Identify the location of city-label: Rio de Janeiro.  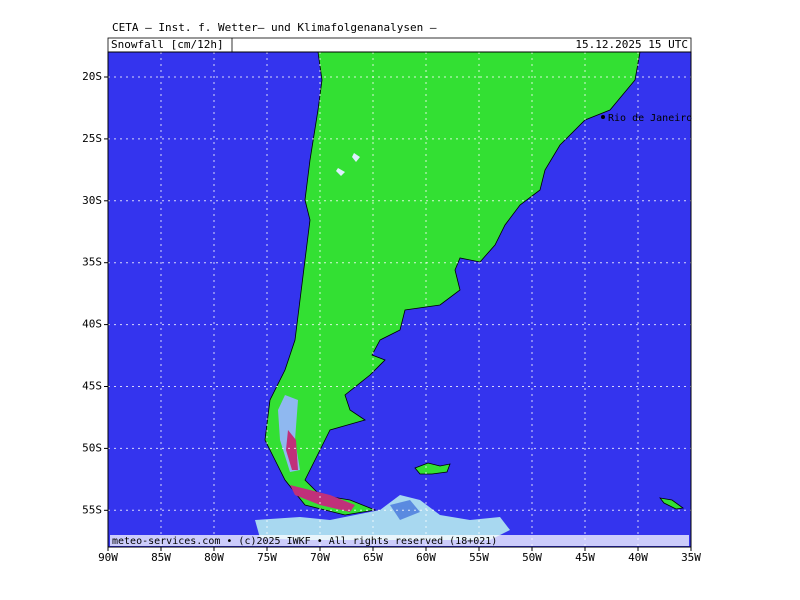
(650, 118).